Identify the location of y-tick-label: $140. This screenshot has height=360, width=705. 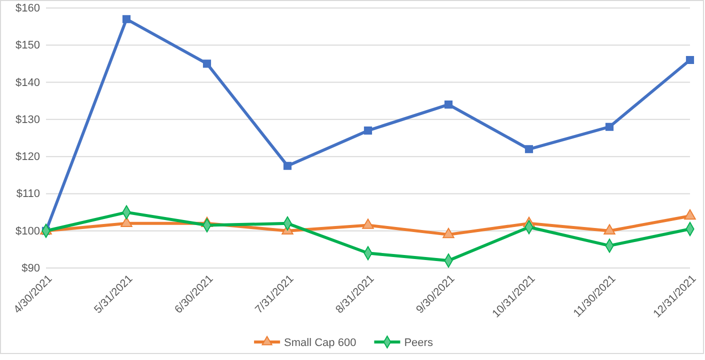
(28, 82).